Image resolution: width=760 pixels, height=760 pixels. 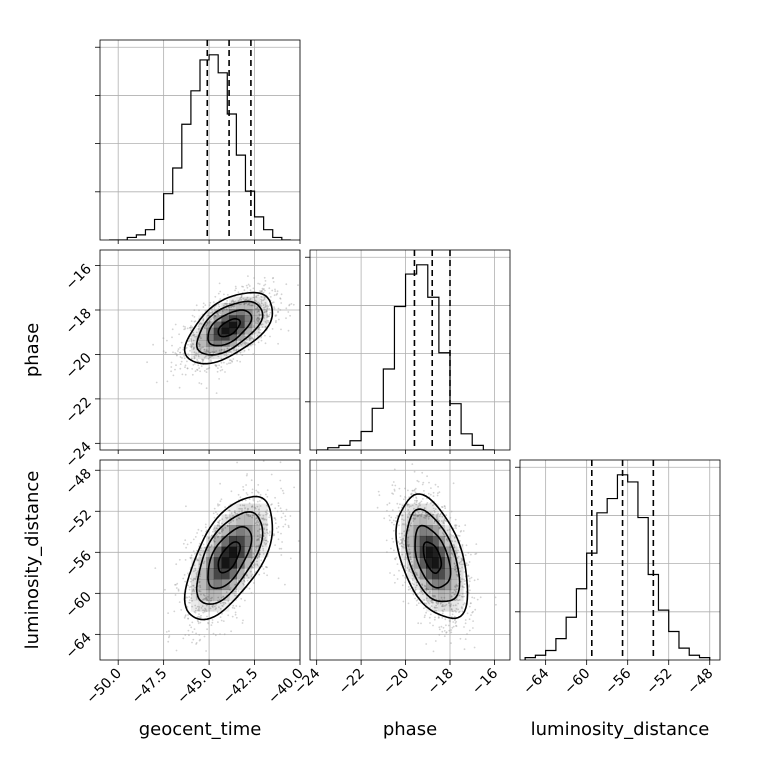 What do you see at coordinates (229, 557) in the screenshot?
I see `density-cells` at bounding box center [229, 557].